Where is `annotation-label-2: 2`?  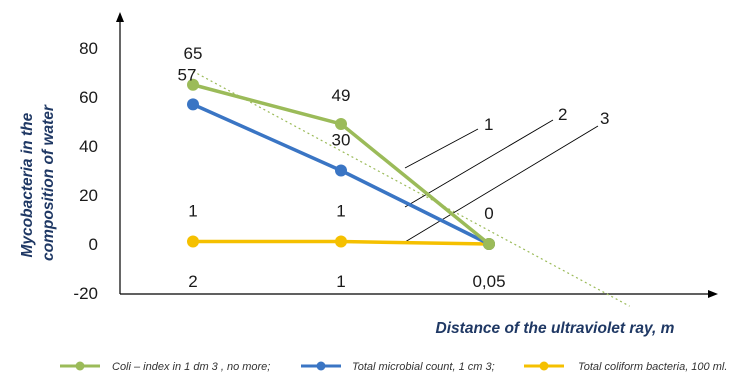
annotation-label-2: 2 is located at coordinates (562, 114).